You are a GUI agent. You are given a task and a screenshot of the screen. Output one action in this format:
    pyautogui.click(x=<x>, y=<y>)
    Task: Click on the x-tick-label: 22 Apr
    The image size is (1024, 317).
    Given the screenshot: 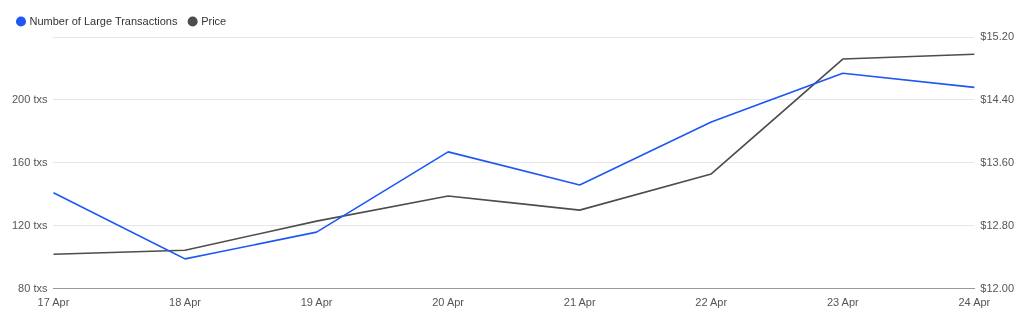 What is the action you would take?
    pyautogui.click(x=711, y=302)
    